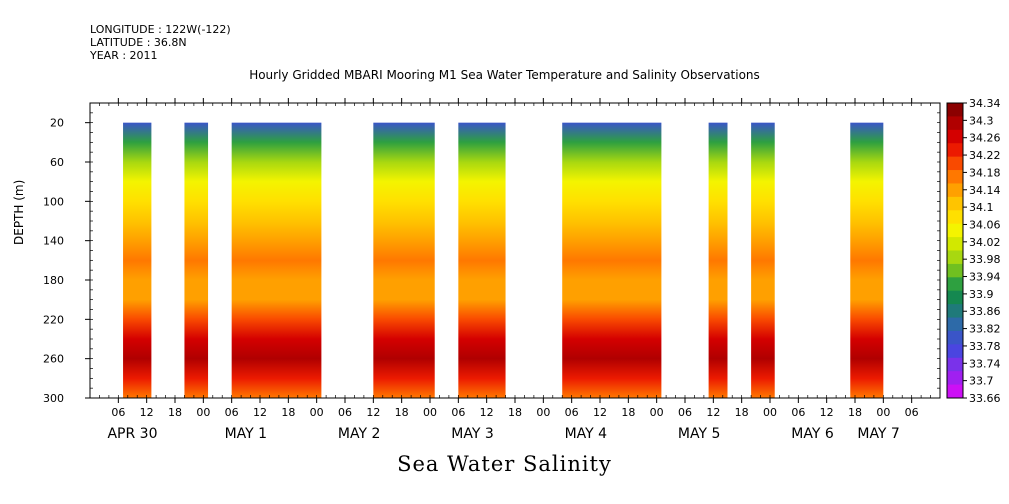  Describe the element at coordinates (53, 359) in the screenshot. I see `y-tick-label: 260` at that location.